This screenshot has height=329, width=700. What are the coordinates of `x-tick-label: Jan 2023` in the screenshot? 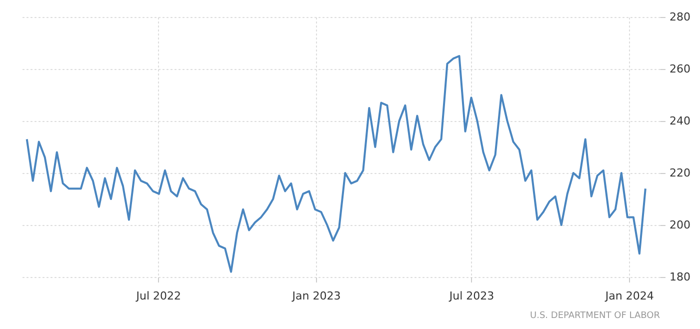 It's located at (316, 296).